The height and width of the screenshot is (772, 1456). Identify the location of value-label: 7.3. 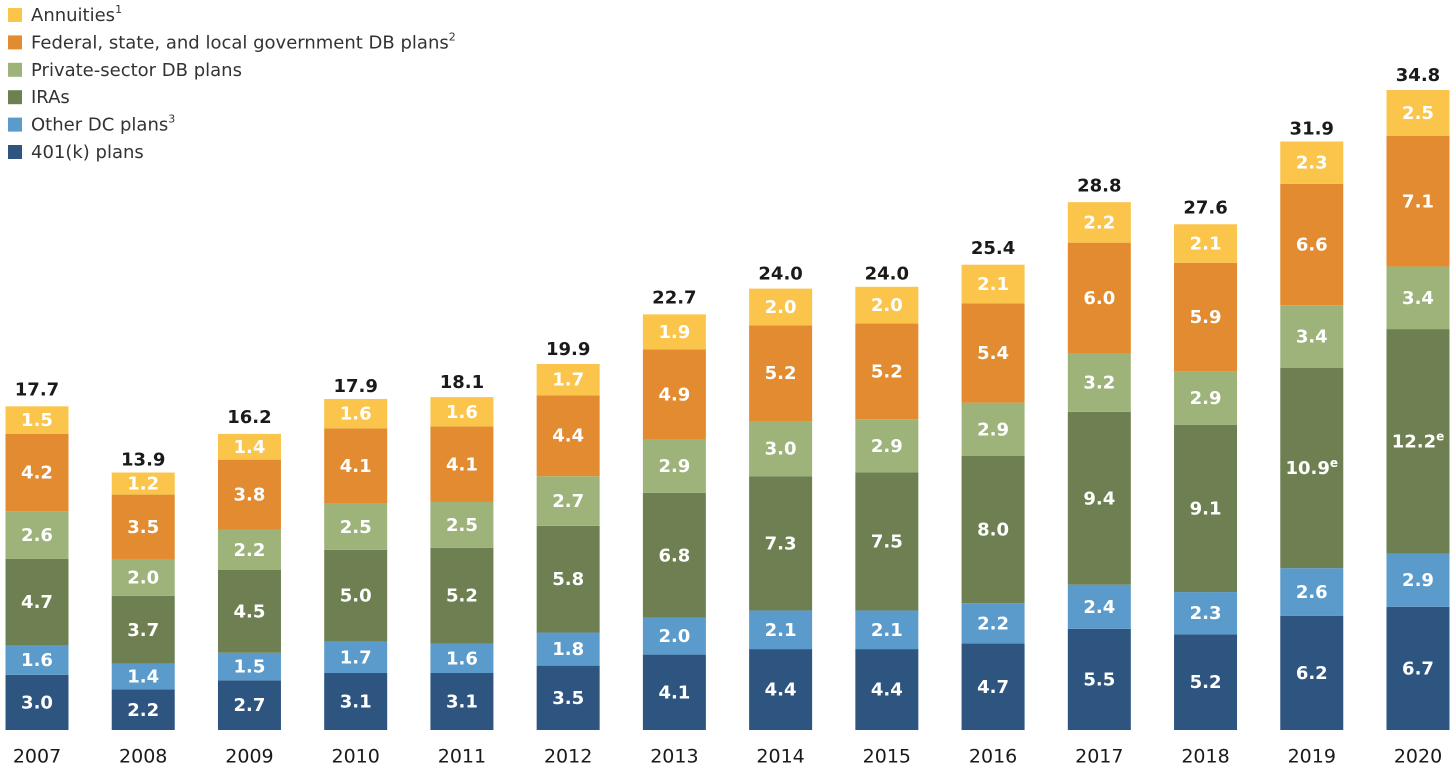
(781, 543).